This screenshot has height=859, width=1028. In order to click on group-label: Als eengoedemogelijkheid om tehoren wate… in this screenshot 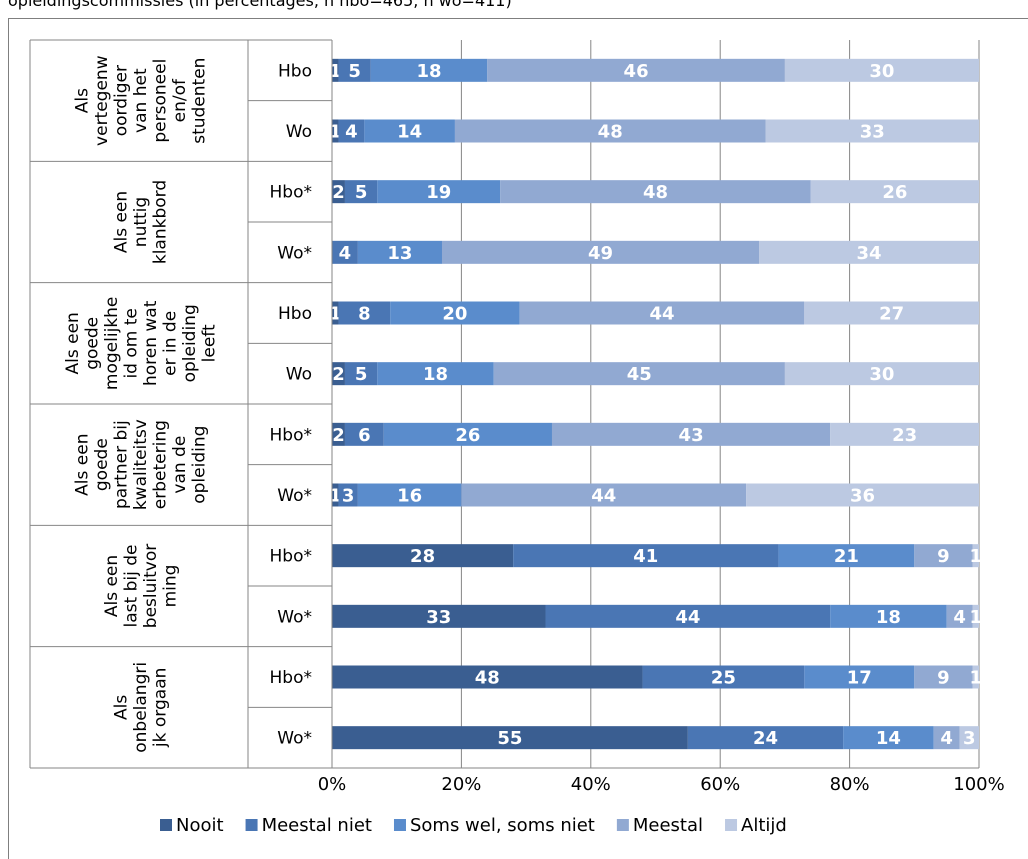, I will do `click(141, 343)`.